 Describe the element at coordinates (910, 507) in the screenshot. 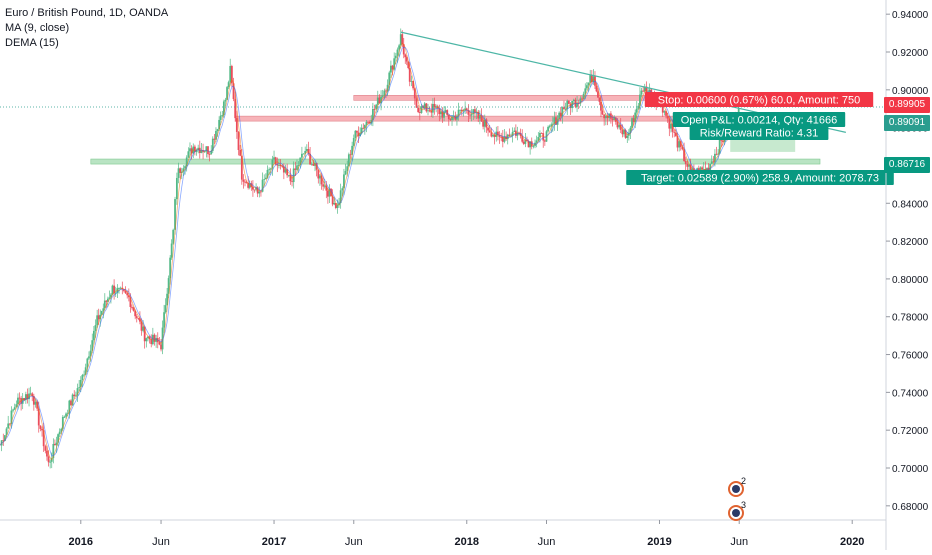

I see `y-tick-label: 0.68000` at that location.